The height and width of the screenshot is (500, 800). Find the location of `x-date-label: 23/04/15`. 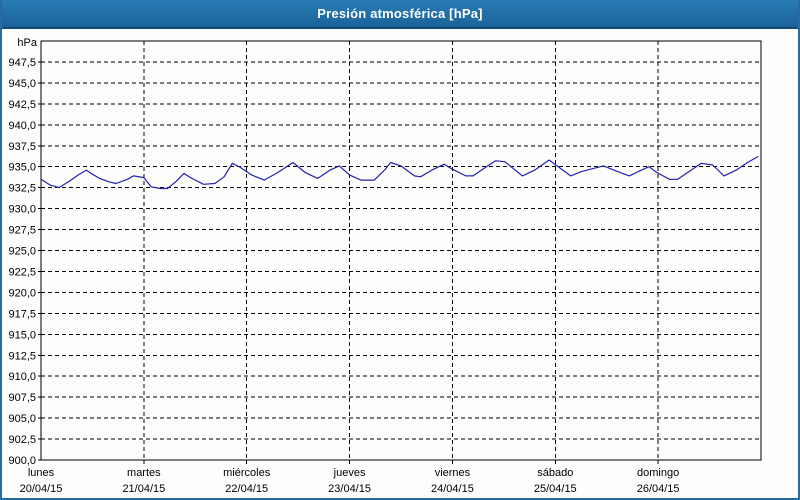

x-date-label: 23/04/15 is located at coordinates (349, 489).